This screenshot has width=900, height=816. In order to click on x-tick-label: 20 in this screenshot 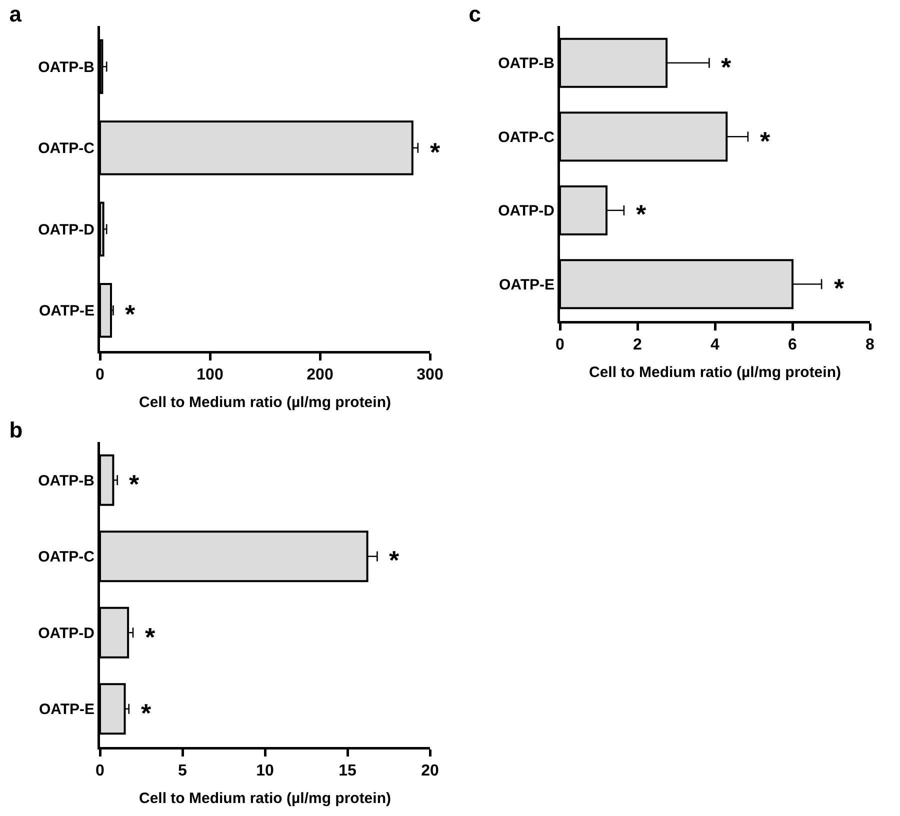, I will do `click(430, 771)`.